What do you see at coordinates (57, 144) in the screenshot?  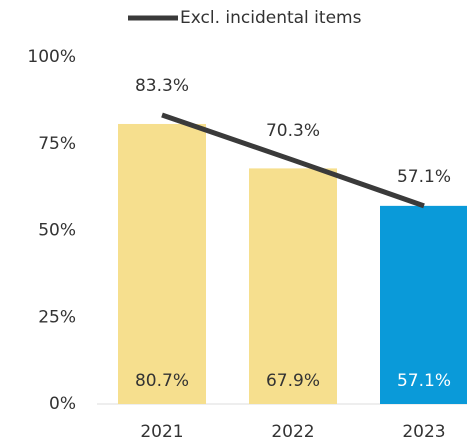 I see `y-tick-label: 75%` at bounding box center [57, 144].